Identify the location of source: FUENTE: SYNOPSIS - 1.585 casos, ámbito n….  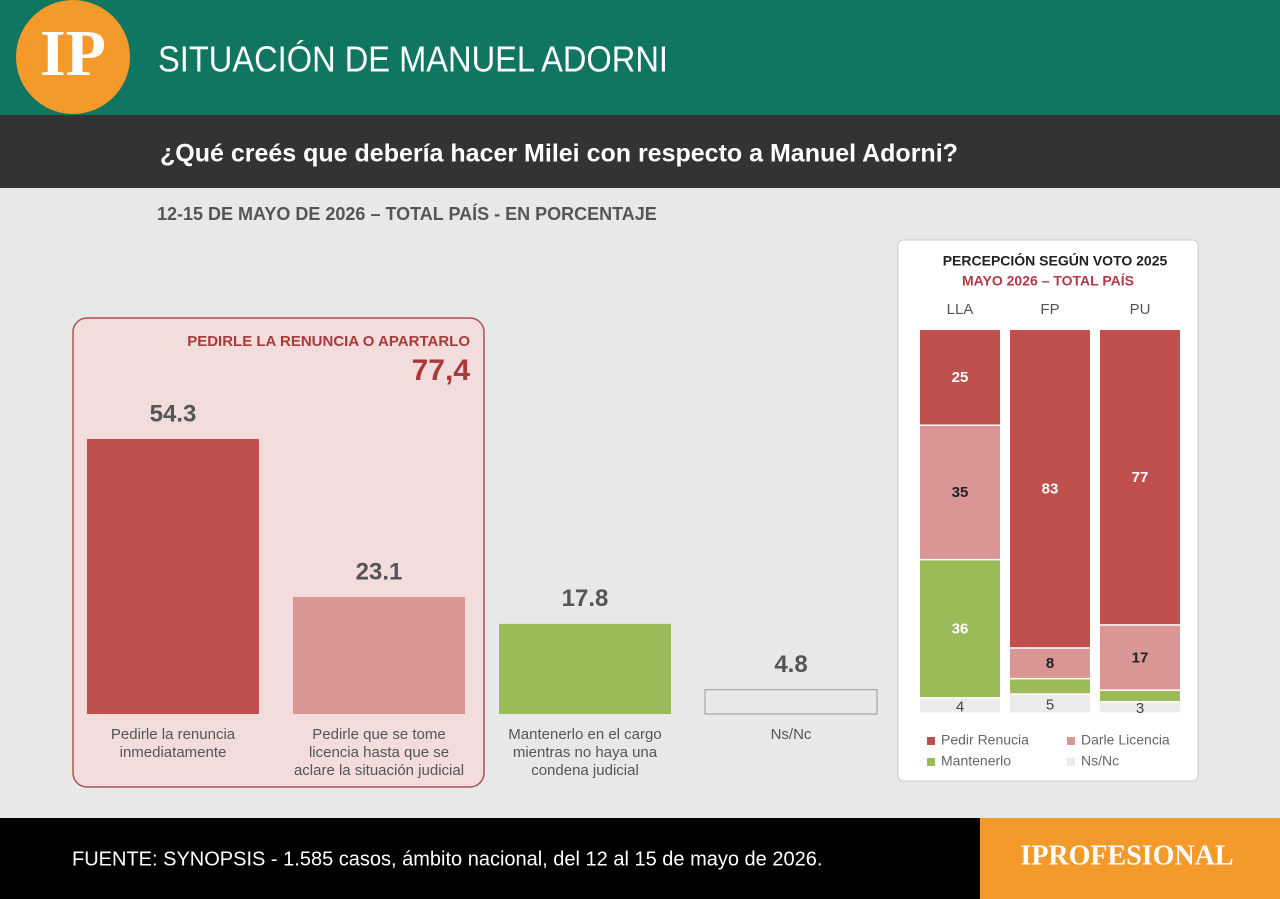
(447, 859).